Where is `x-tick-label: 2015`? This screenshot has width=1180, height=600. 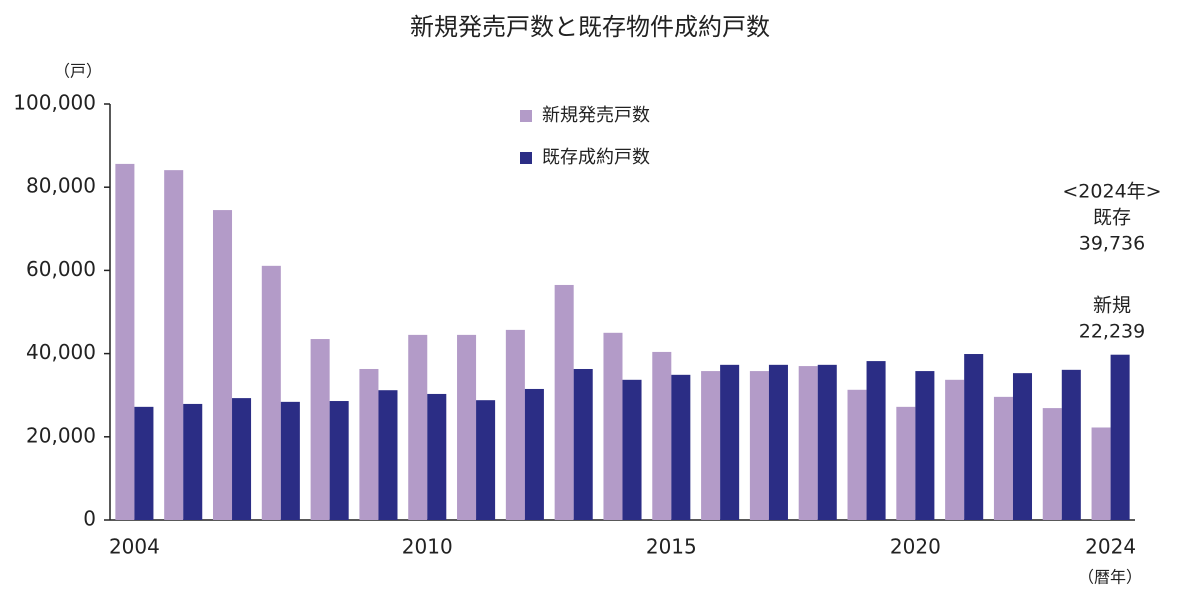 x-tick-label: 2015 is located at coordinates (671, 547).